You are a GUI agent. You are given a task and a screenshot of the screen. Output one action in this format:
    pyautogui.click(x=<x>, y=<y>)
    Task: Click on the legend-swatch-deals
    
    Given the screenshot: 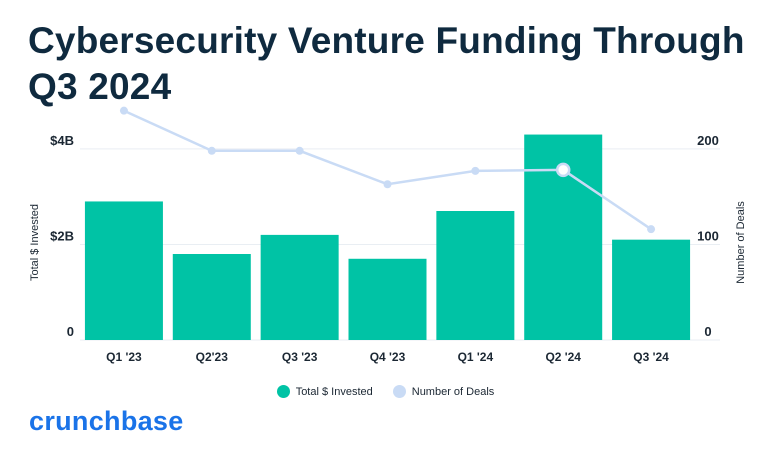 What is the action you would take?
    pyautogui.click(x=399, y=391)
    